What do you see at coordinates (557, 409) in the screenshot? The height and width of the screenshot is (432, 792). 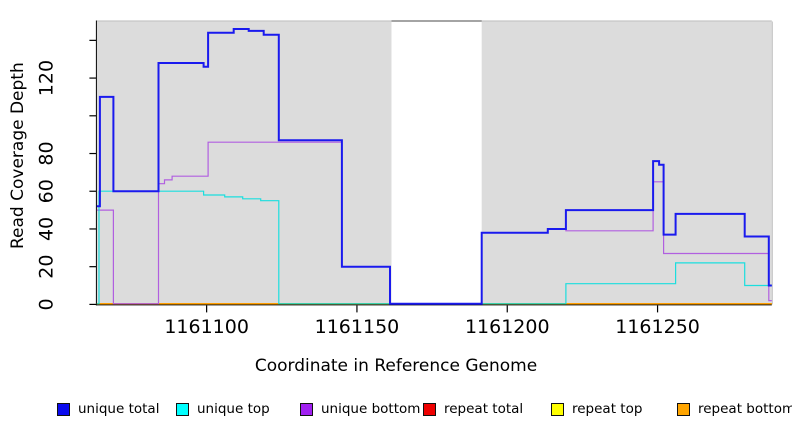 I see `repeat-top-swatch` at bounding box center [557, 409].